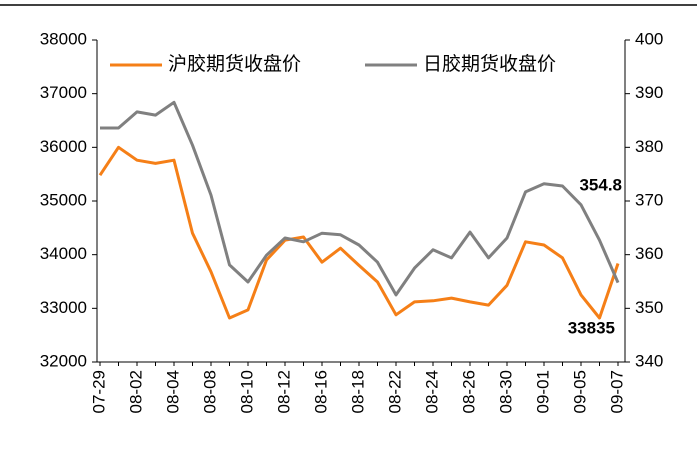  Describe the element at coordinates (431, 391) in the screenshot. I see `x-tick-label: 08-24` at that location.